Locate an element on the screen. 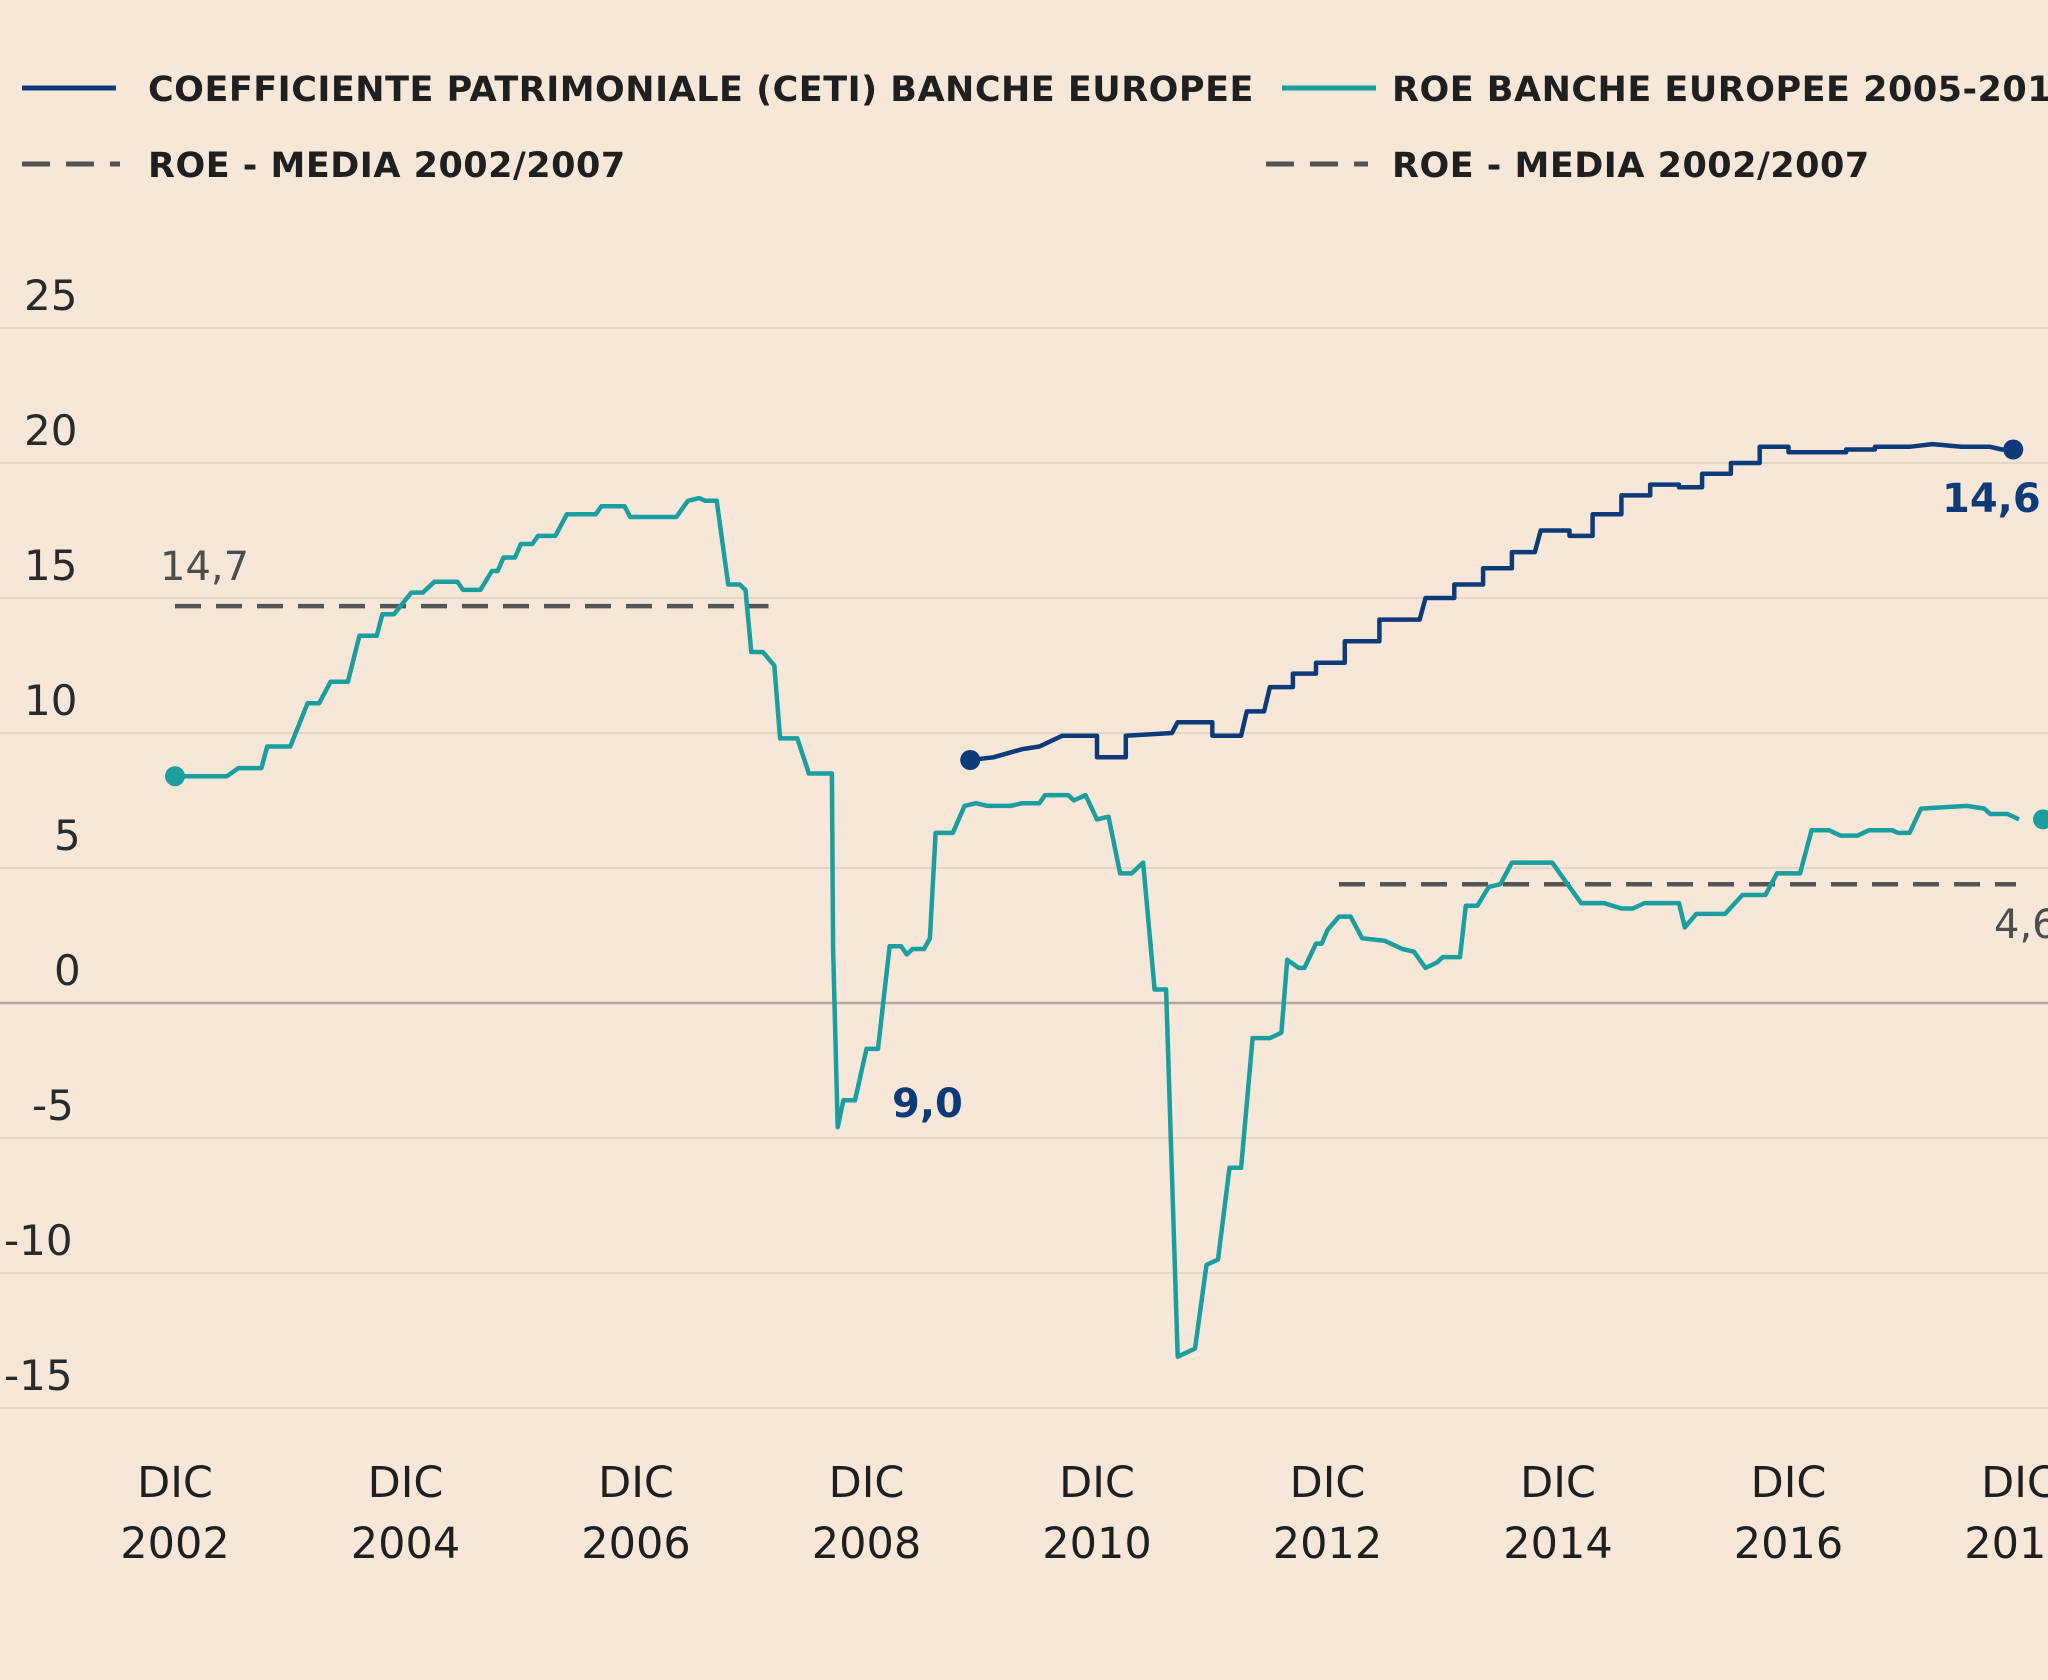  x-tick-label-year: 2014 is located at coordinates (1557, 1544).